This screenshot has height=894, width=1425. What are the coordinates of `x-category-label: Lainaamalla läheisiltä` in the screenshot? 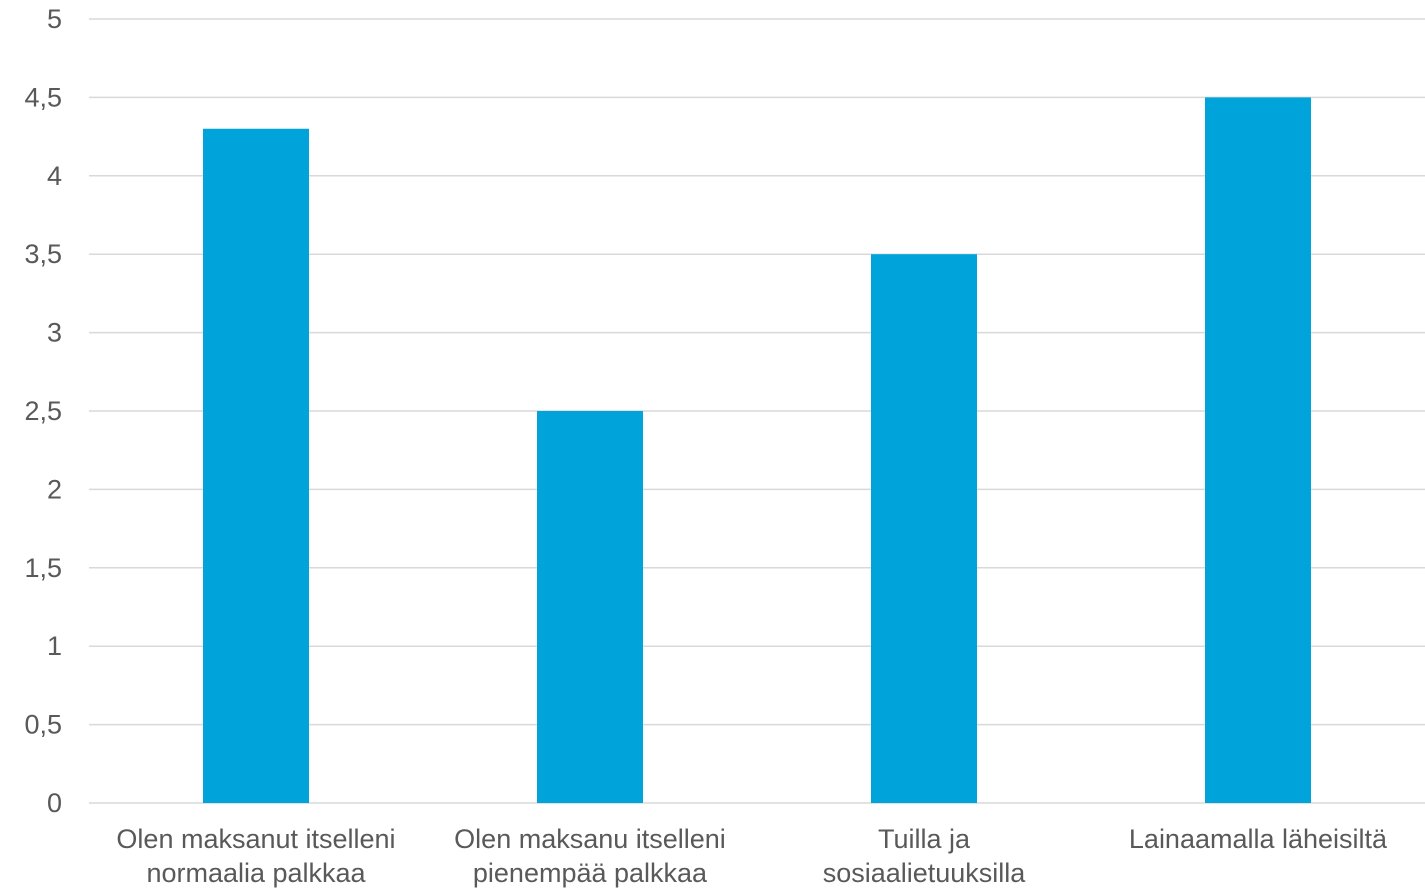 It's located at (1258, 839).